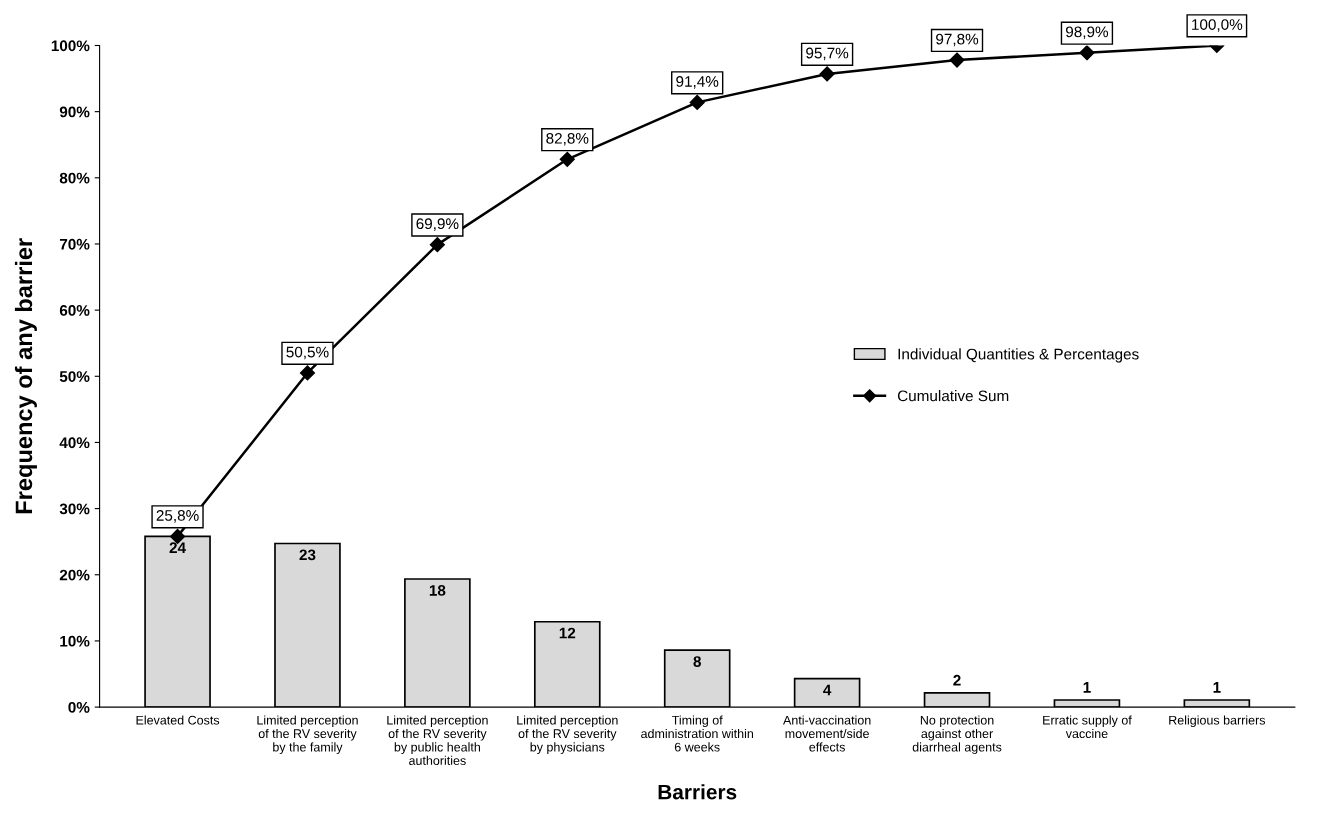 This screenshot has height=827, width=1328. What do you see at coordinates (567, 734) in the screenshot?
I see `x-tick-label: Limited perception of the RV severity by physicians` at bounding box center [567, 734].